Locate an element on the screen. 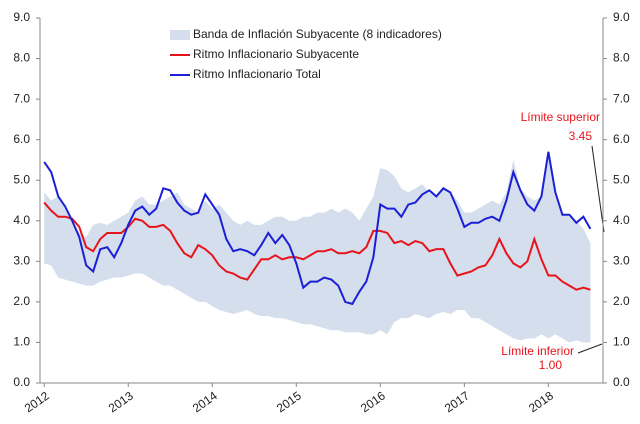  y-tick-label: 4.0 is located at coordinates (21, 220).